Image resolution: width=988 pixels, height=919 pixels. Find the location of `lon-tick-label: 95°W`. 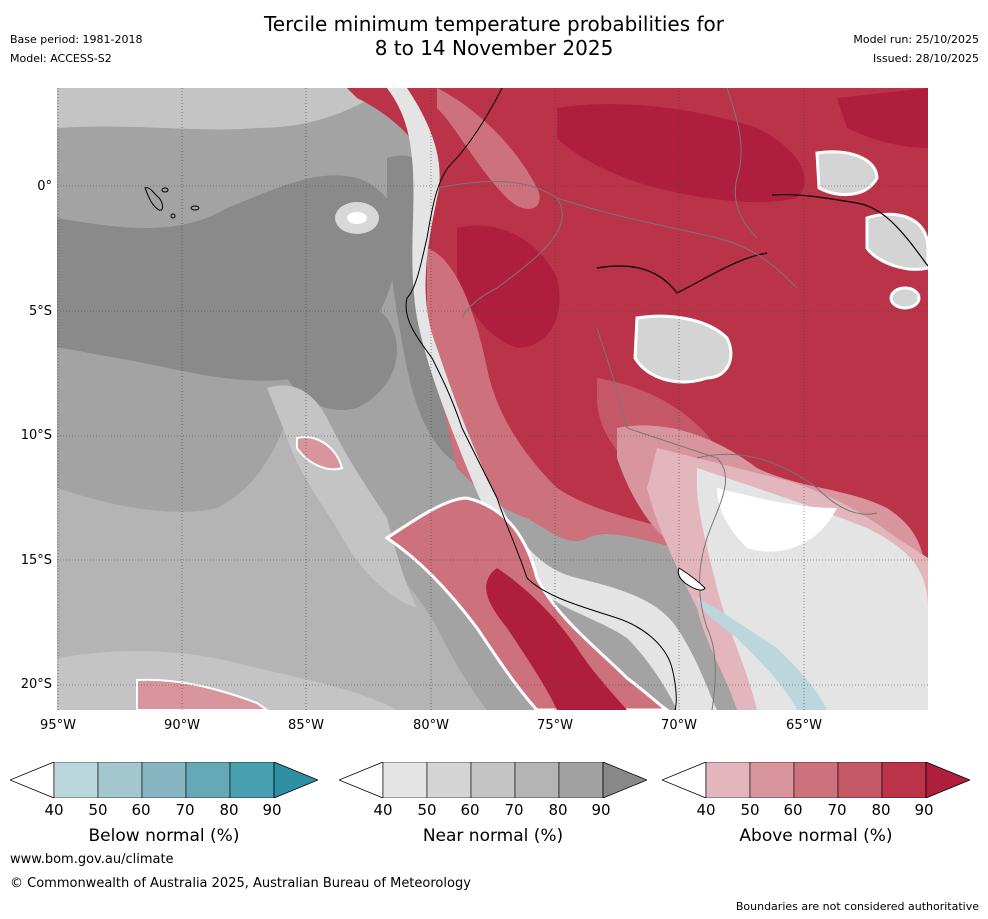

lon-tick-label: 95°W is located at coordinates (58, 725).